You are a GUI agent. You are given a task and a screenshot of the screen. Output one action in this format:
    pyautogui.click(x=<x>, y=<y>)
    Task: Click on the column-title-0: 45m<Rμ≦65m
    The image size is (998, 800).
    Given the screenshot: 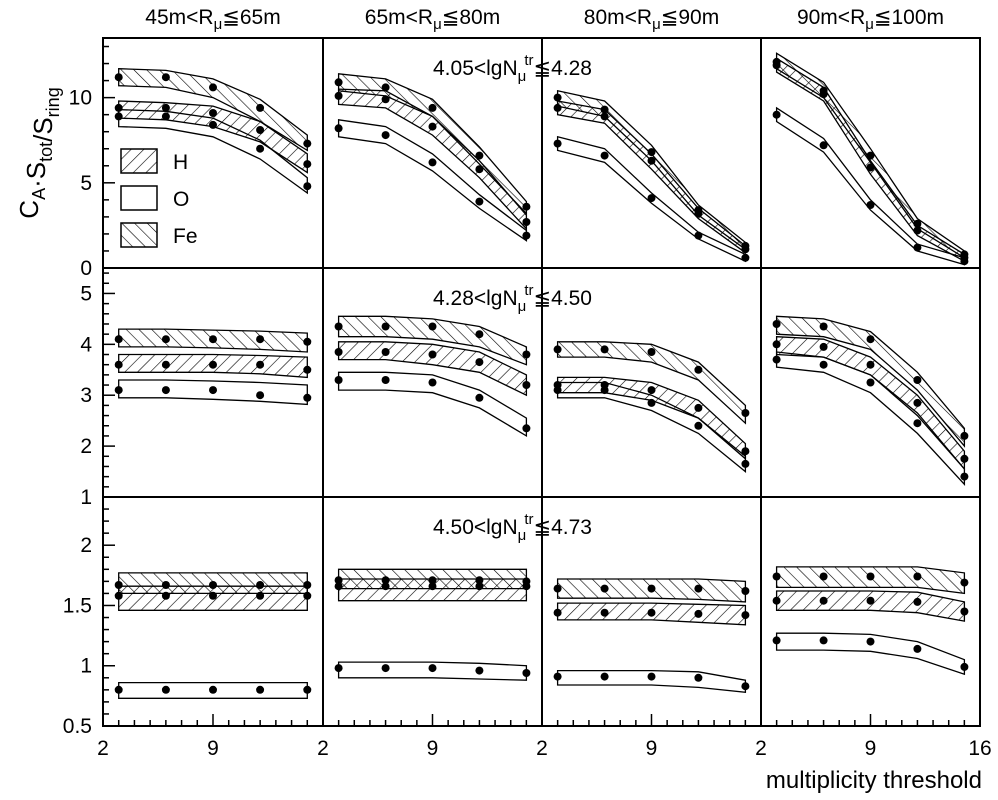 What is the action you would take?
    pyautogui.click(x=212, y=19)
    